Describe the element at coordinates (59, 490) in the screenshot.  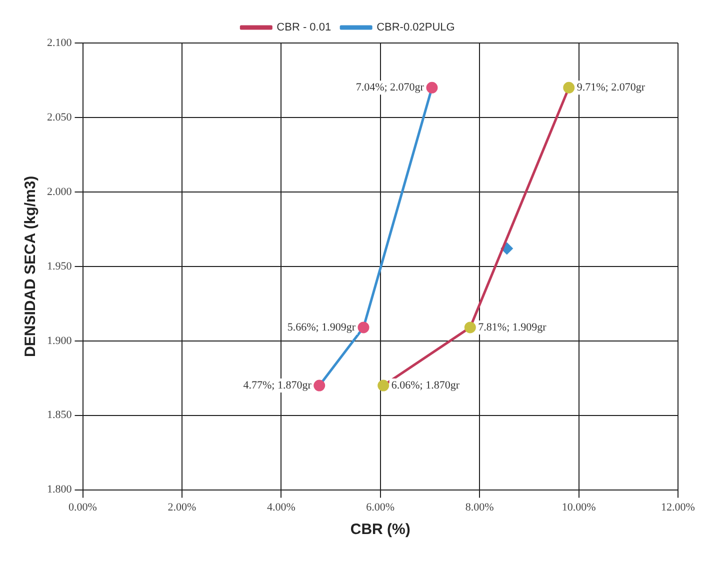
I see `y-tick-label: 1.800` at that location.